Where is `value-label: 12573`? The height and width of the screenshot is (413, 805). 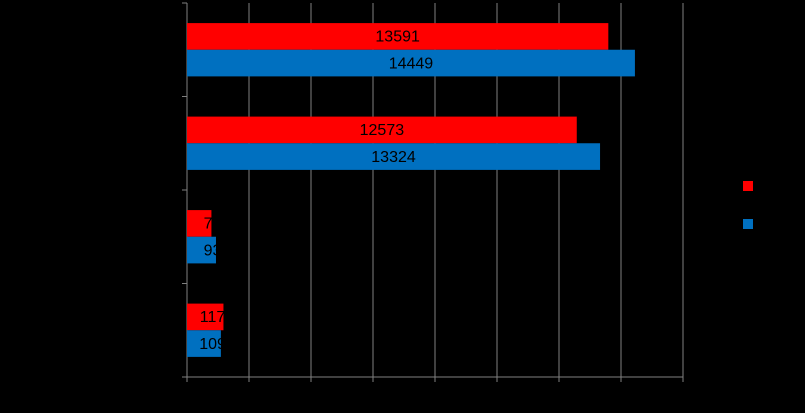
value-label: 12573 is located at coordinates (382, 130).